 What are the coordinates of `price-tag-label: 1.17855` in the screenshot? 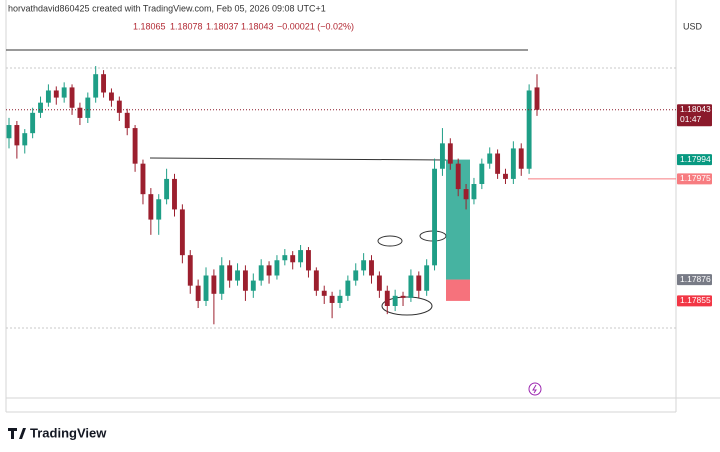 It's located at (695, 300).